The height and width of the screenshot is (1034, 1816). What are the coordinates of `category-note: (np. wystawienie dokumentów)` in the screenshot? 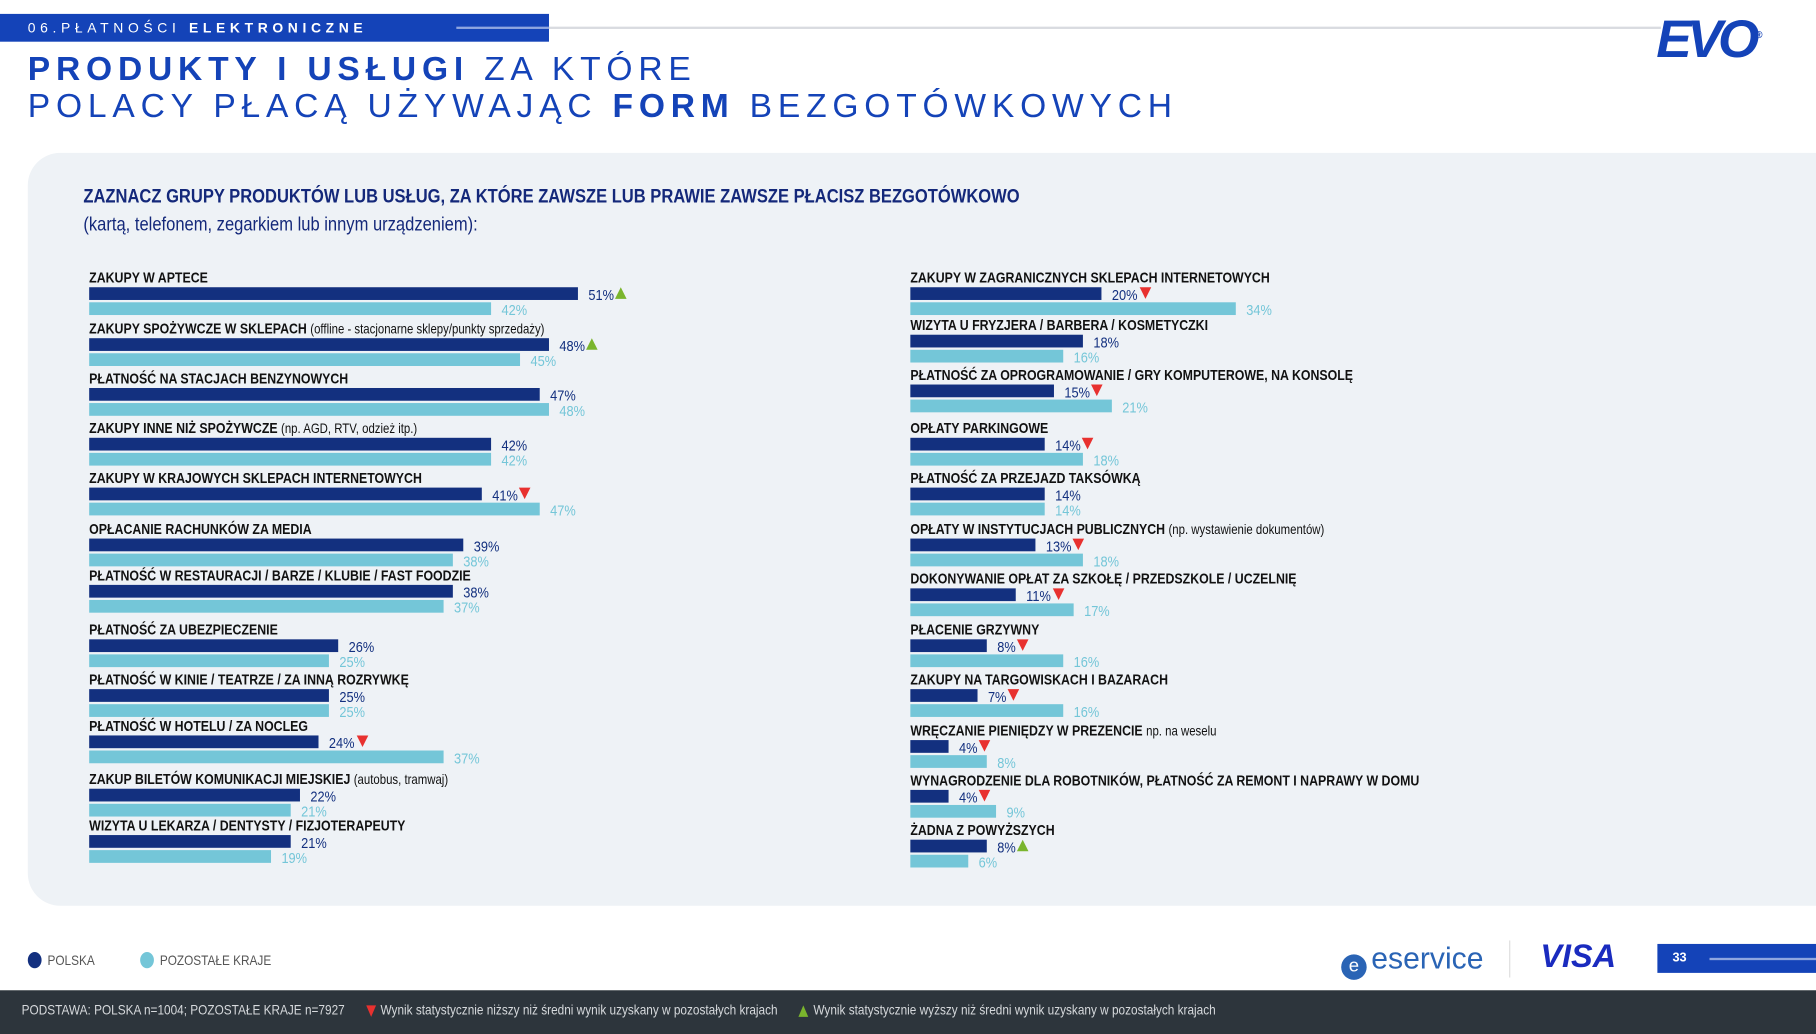 It's located at (1246, 529).